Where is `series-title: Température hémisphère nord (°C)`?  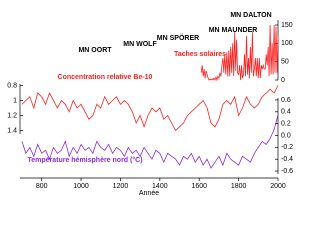 series-title: Température hémisphère nord (°C) is located at coordinates (84, 160).